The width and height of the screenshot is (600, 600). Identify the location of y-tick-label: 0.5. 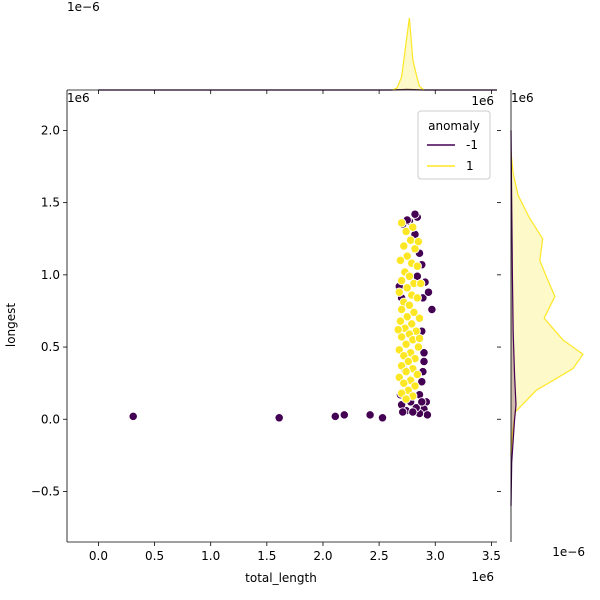
(50, 347).